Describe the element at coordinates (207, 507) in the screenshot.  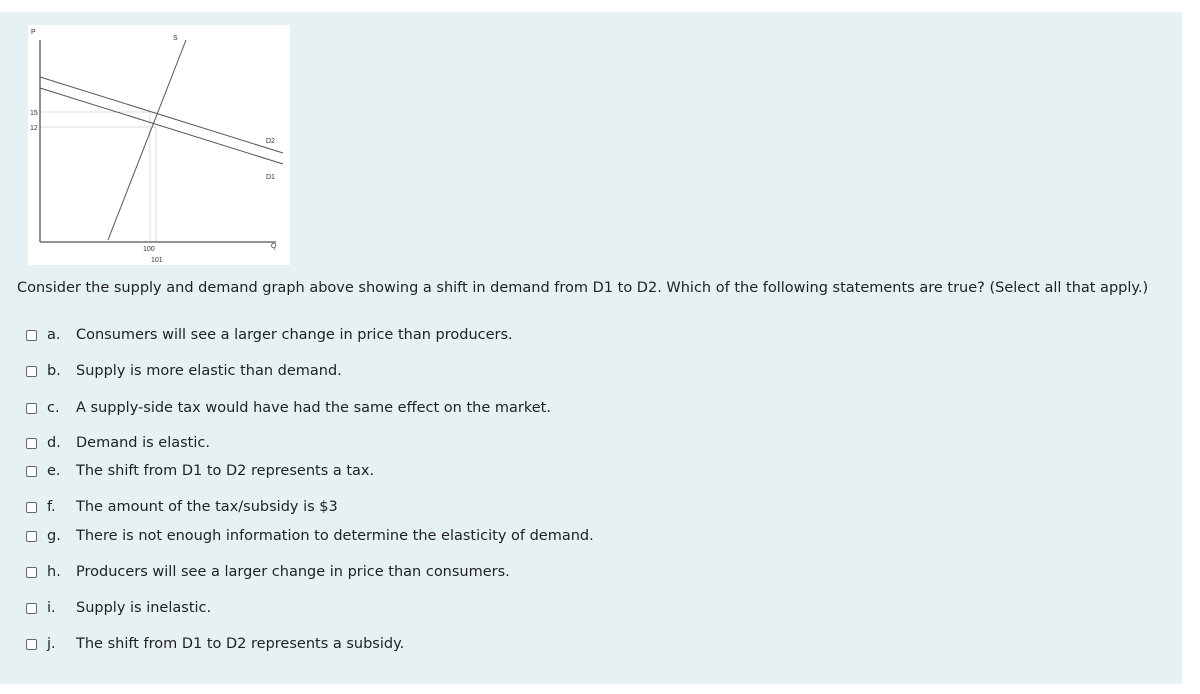
I see `option-text: The amount of the tax/subsidy is $3` at that location.